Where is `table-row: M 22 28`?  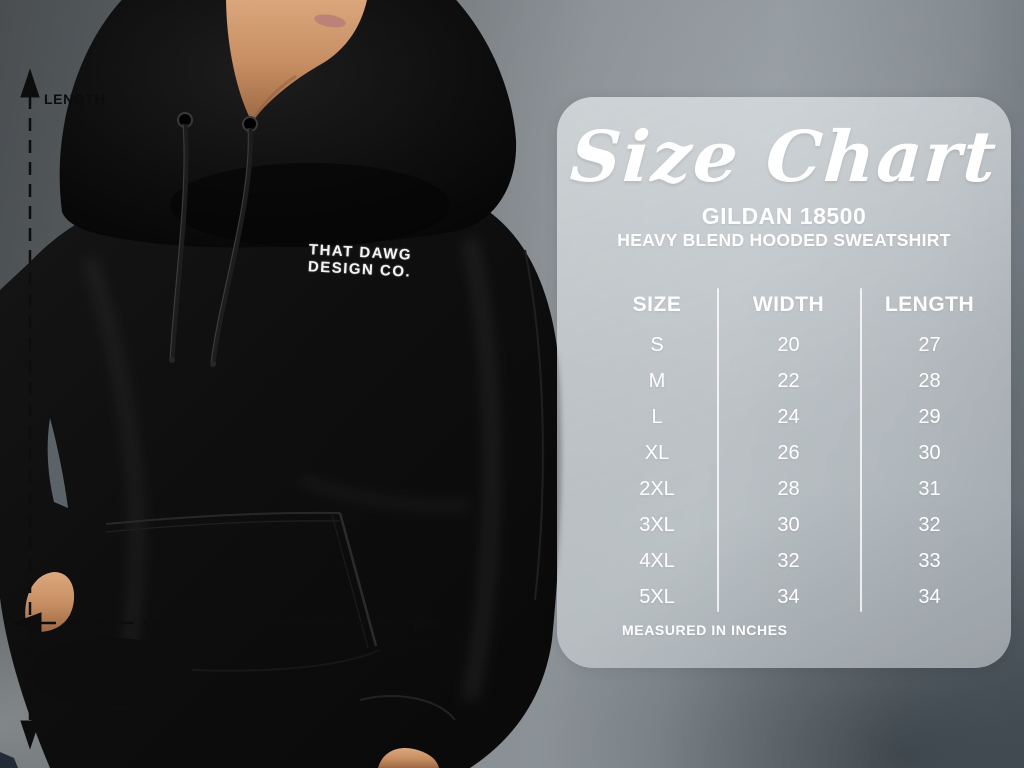
table-row: M 22 28 is located at coordinates (798, 381).